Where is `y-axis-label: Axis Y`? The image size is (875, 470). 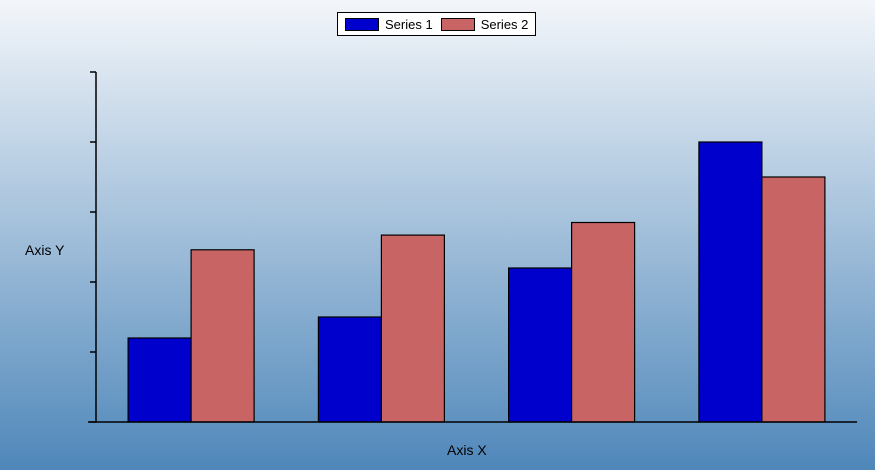
y-axis-label: Axis Y is located at coordinates (45, 250).